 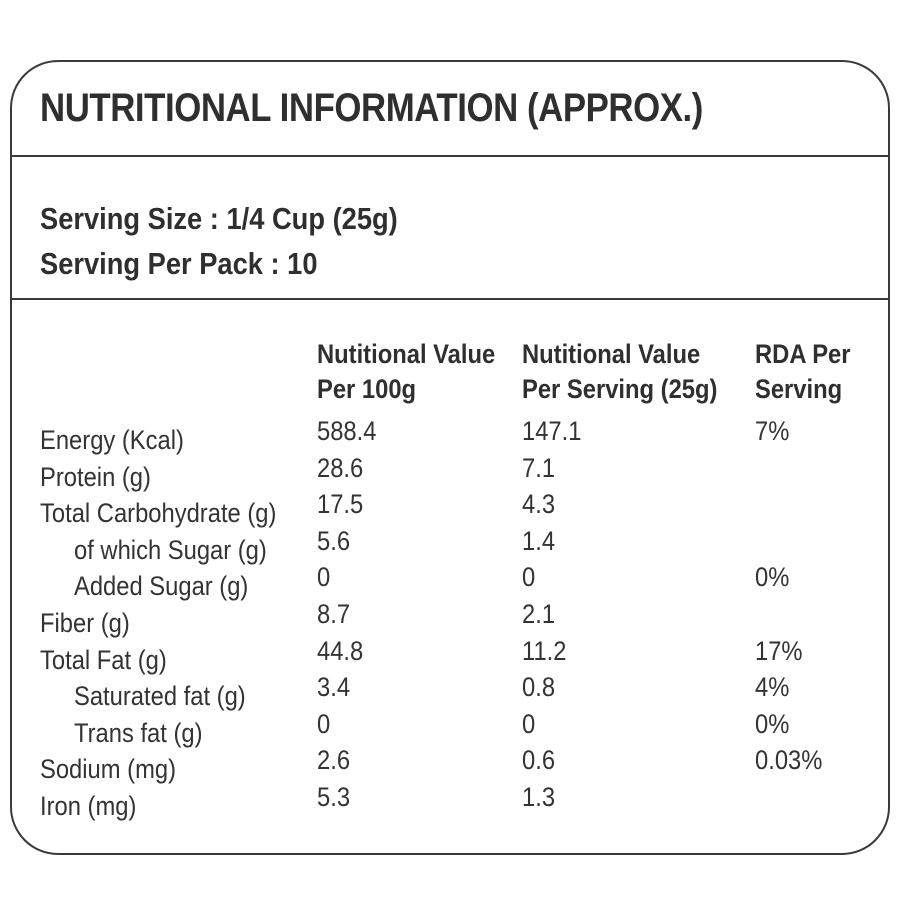 What do you see at coordinates (219, 218) in the screenshot?
I see `serving-size-line: Serving Size : 1/4 Cup (25g)` at bounding box center [219, 218].